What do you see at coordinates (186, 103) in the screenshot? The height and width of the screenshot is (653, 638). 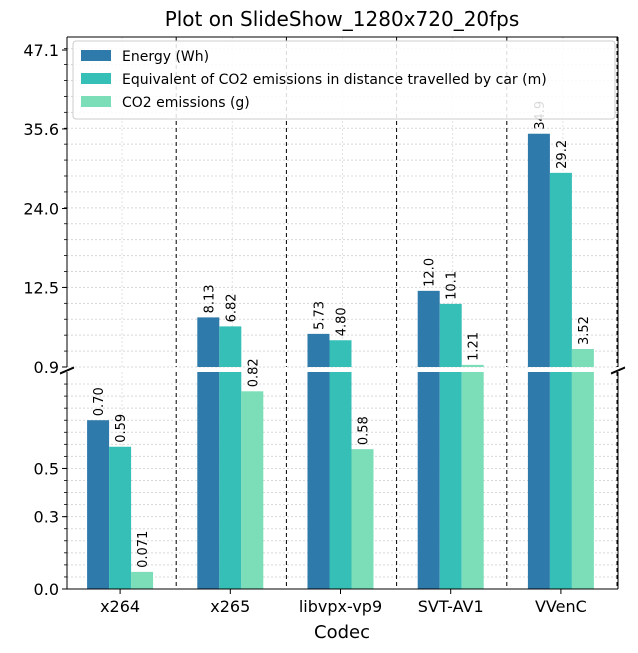 I see `legend-entry-label: CO2 emissions (g)` at bounding box center [186, 103].